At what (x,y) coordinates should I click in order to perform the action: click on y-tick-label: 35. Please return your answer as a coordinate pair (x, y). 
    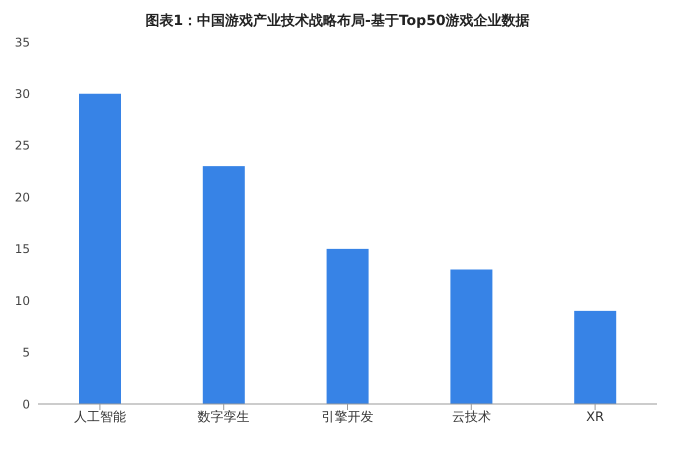
    Looking at the image, I should click on (22, 42).